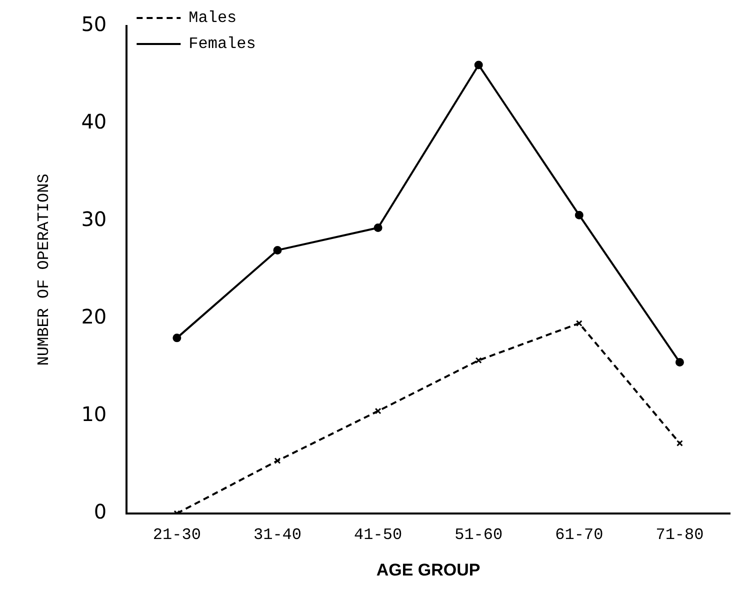 Image resolution: width=750 pixels, height=595 pixels. What do you see at coordinates (176, 535) in the screenshot?
I see `x-tick-label: 21-30` at bounding box center [176, 535].